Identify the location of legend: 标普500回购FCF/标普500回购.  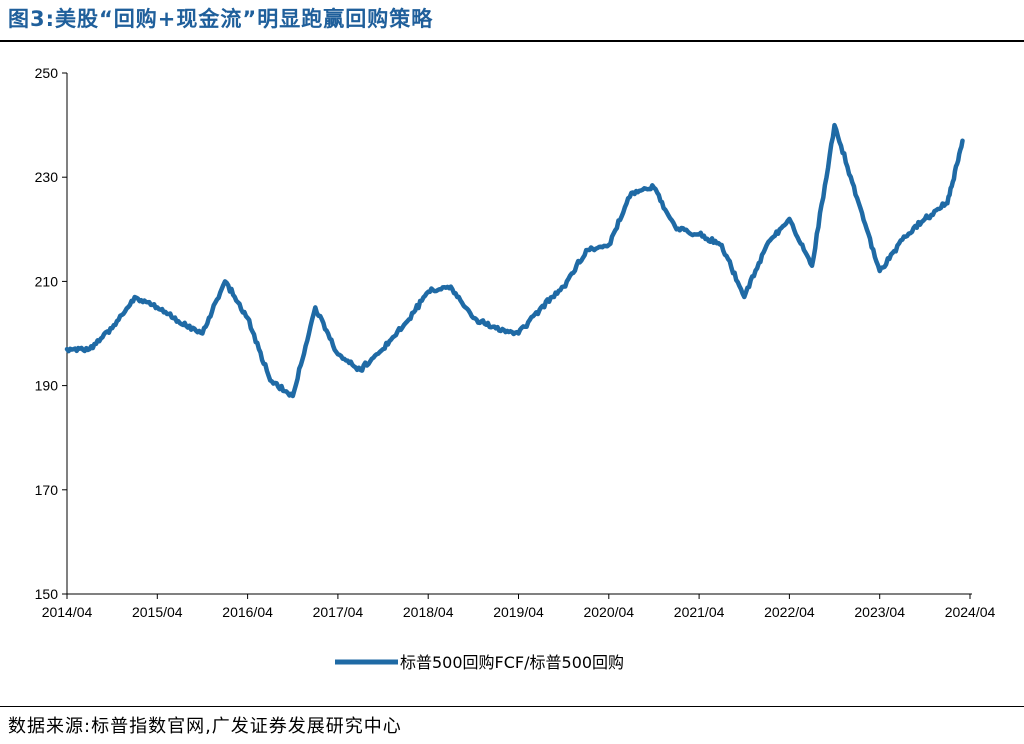
(479, 662).